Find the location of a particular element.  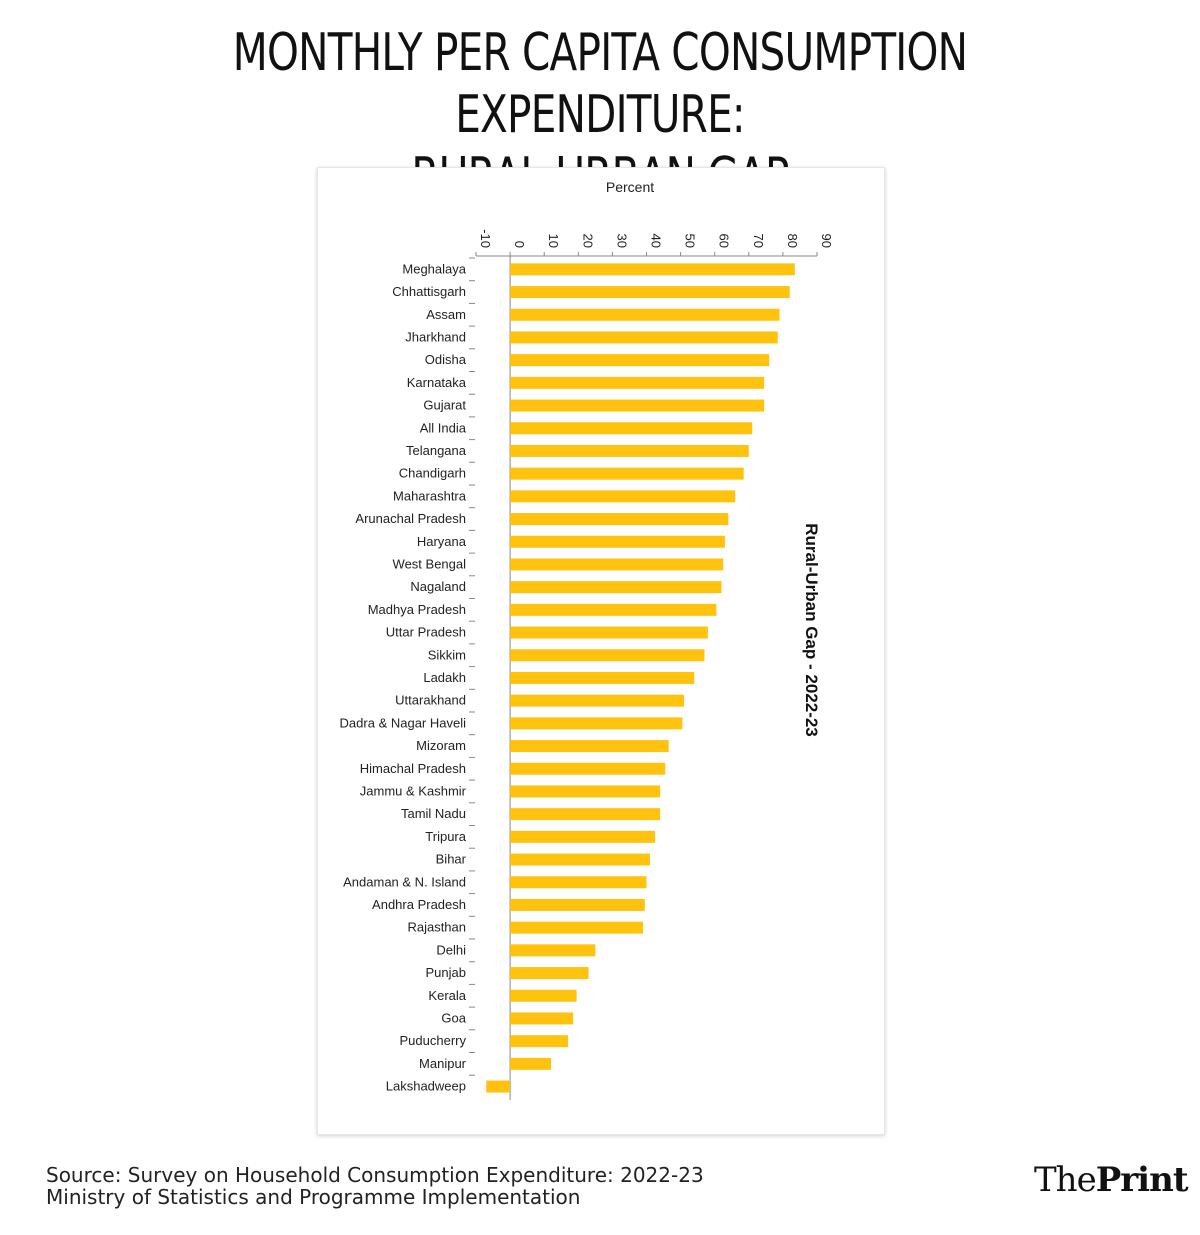

category-label: Rajasthan is located at coordinates (436, 927).